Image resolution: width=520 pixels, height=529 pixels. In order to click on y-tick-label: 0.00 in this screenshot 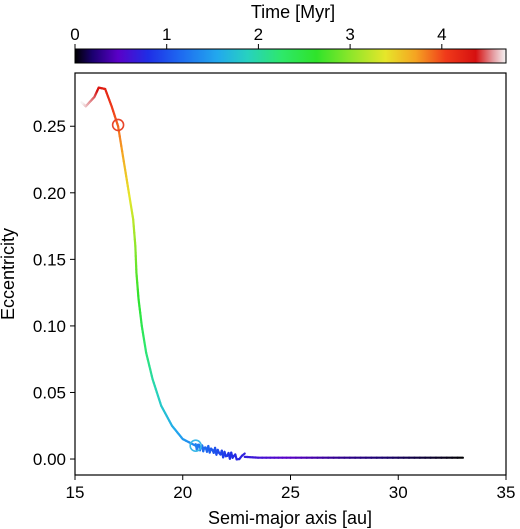, I will do `click(49, 459)`.